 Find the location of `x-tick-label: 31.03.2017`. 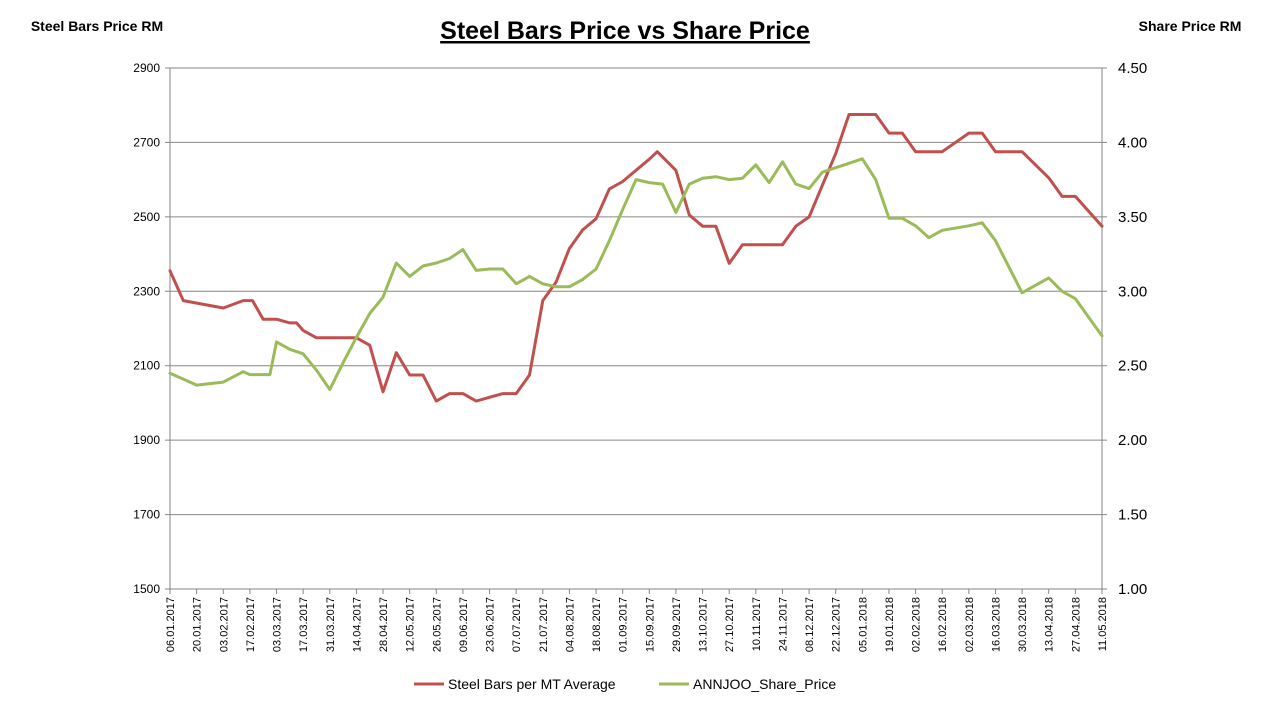

x-tick-label: 31.03.2017 is located at coordinates (331, 624).